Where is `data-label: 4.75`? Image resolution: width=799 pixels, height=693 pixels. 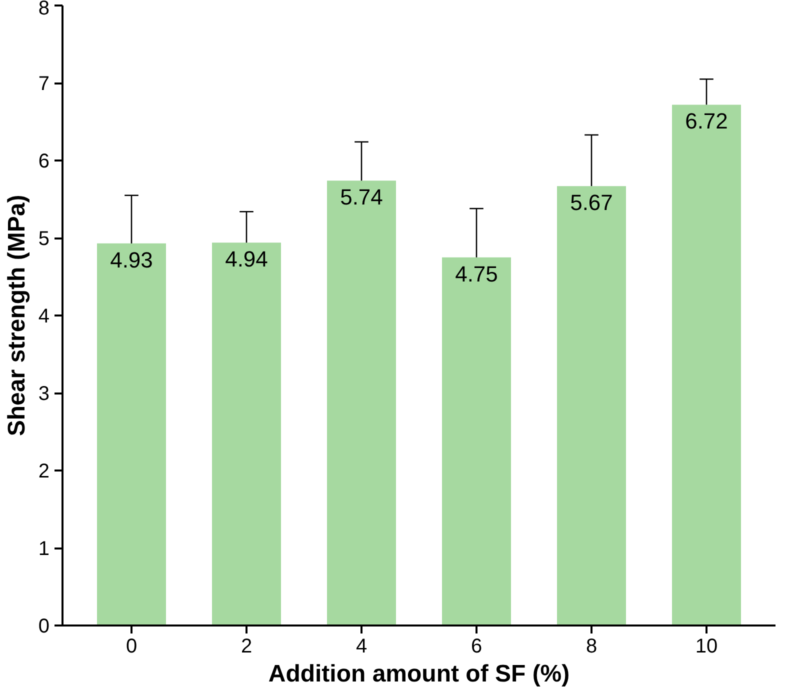 data-label: 4.75 is located at coordinates (476, 273).